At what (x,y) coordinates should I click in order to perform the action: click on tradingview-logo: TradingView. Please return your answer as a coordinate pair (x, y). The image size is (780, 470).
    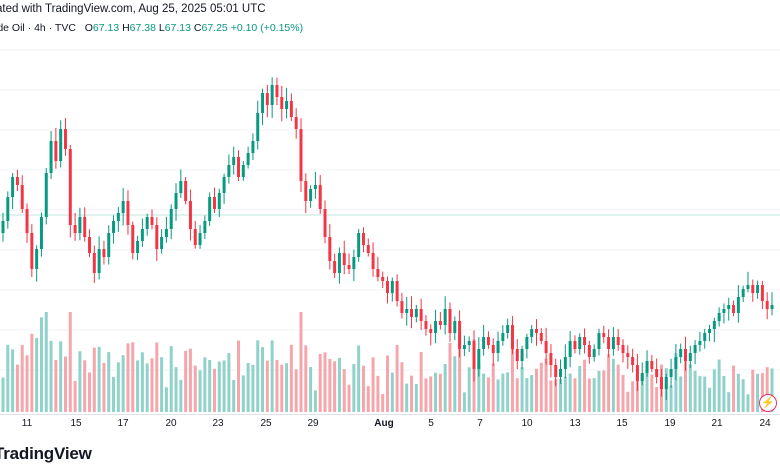
    Looking at the image, I should click on (46, 454).